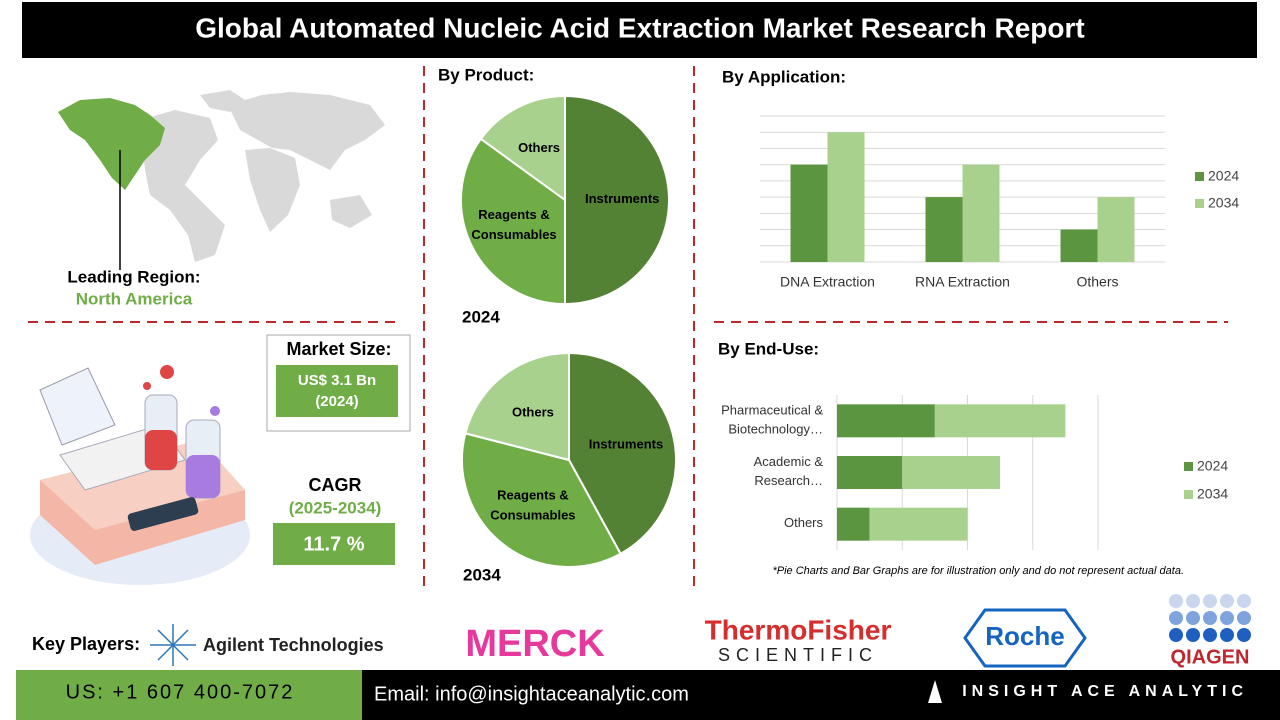 The image size is (1280, 720). Describe the element at coordinates (535, 644) in the screenshot. I see `company: MERCK` at that location.